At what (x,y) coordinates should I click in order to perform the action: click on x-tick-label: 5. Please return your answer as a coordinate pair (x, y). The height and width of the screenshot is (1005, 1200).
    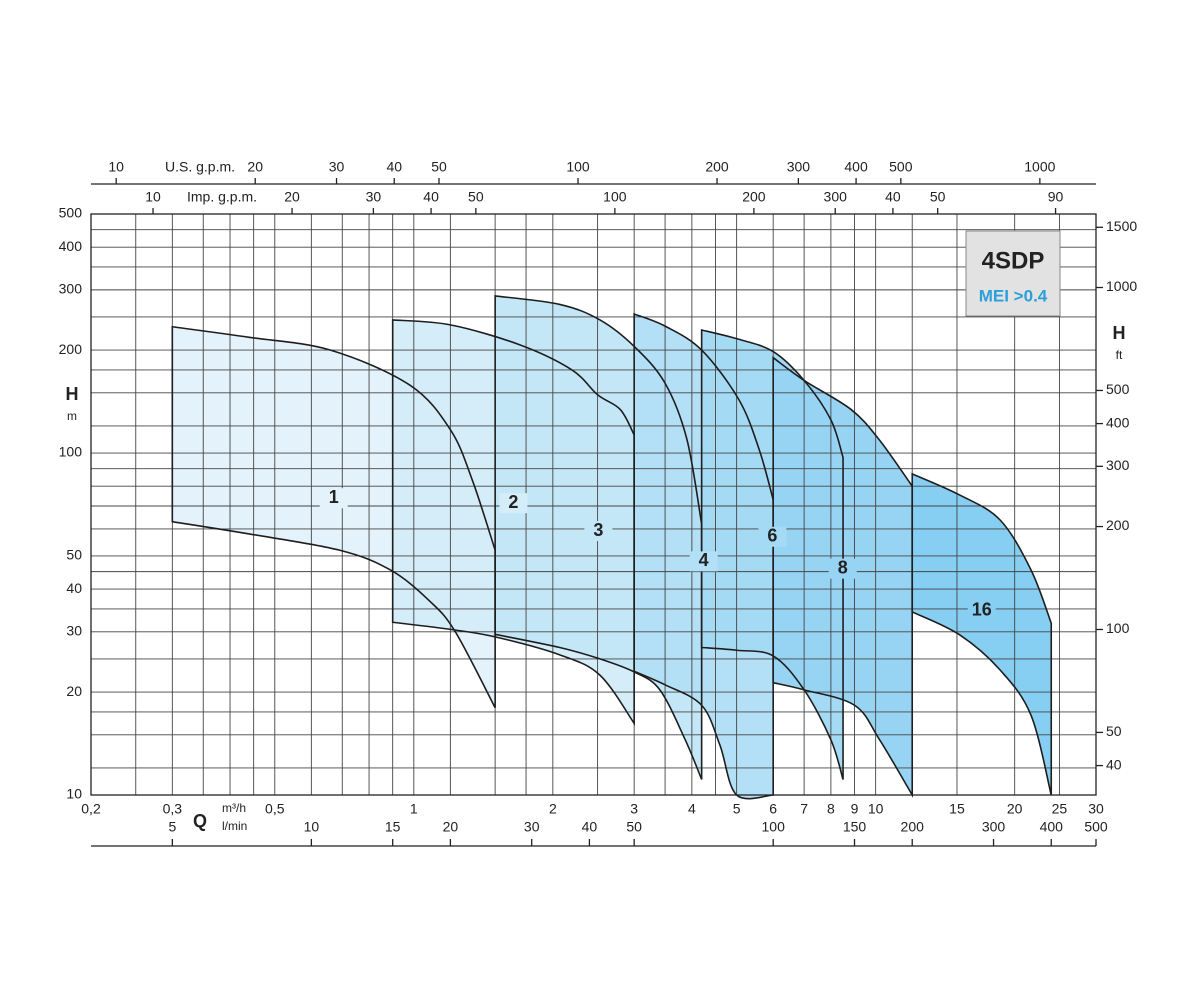
    Looking at the image, I should click on (737, 809).